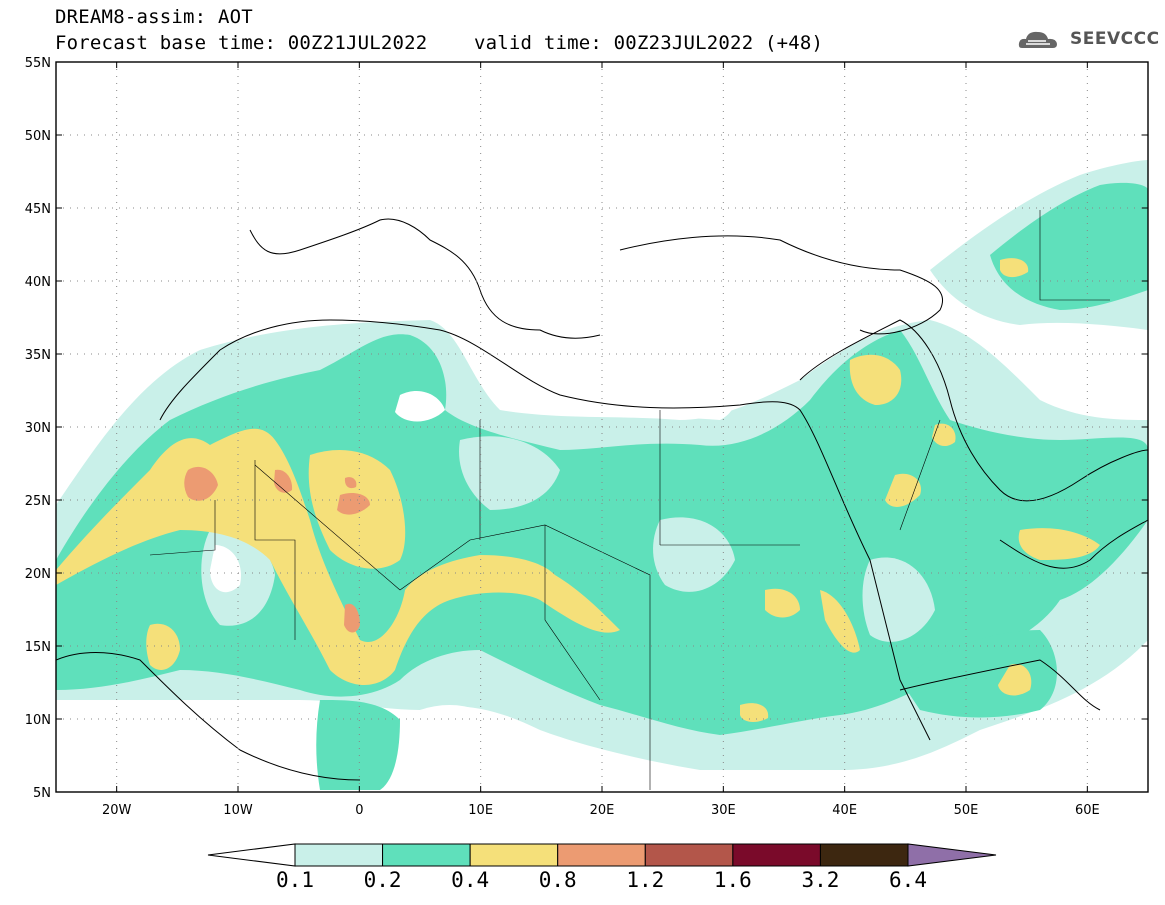 The image size is (1165, 905). I want to click on lat-labels: 5N 10N 15N 20N 25N 30N 35N 40N 45N 50N 55N, so click(38, 428).